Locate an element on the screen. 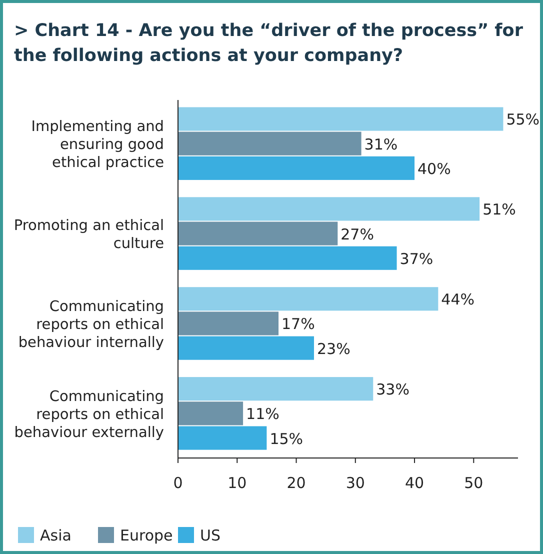  legend-label: Europe is located at coordinates (146, 535).